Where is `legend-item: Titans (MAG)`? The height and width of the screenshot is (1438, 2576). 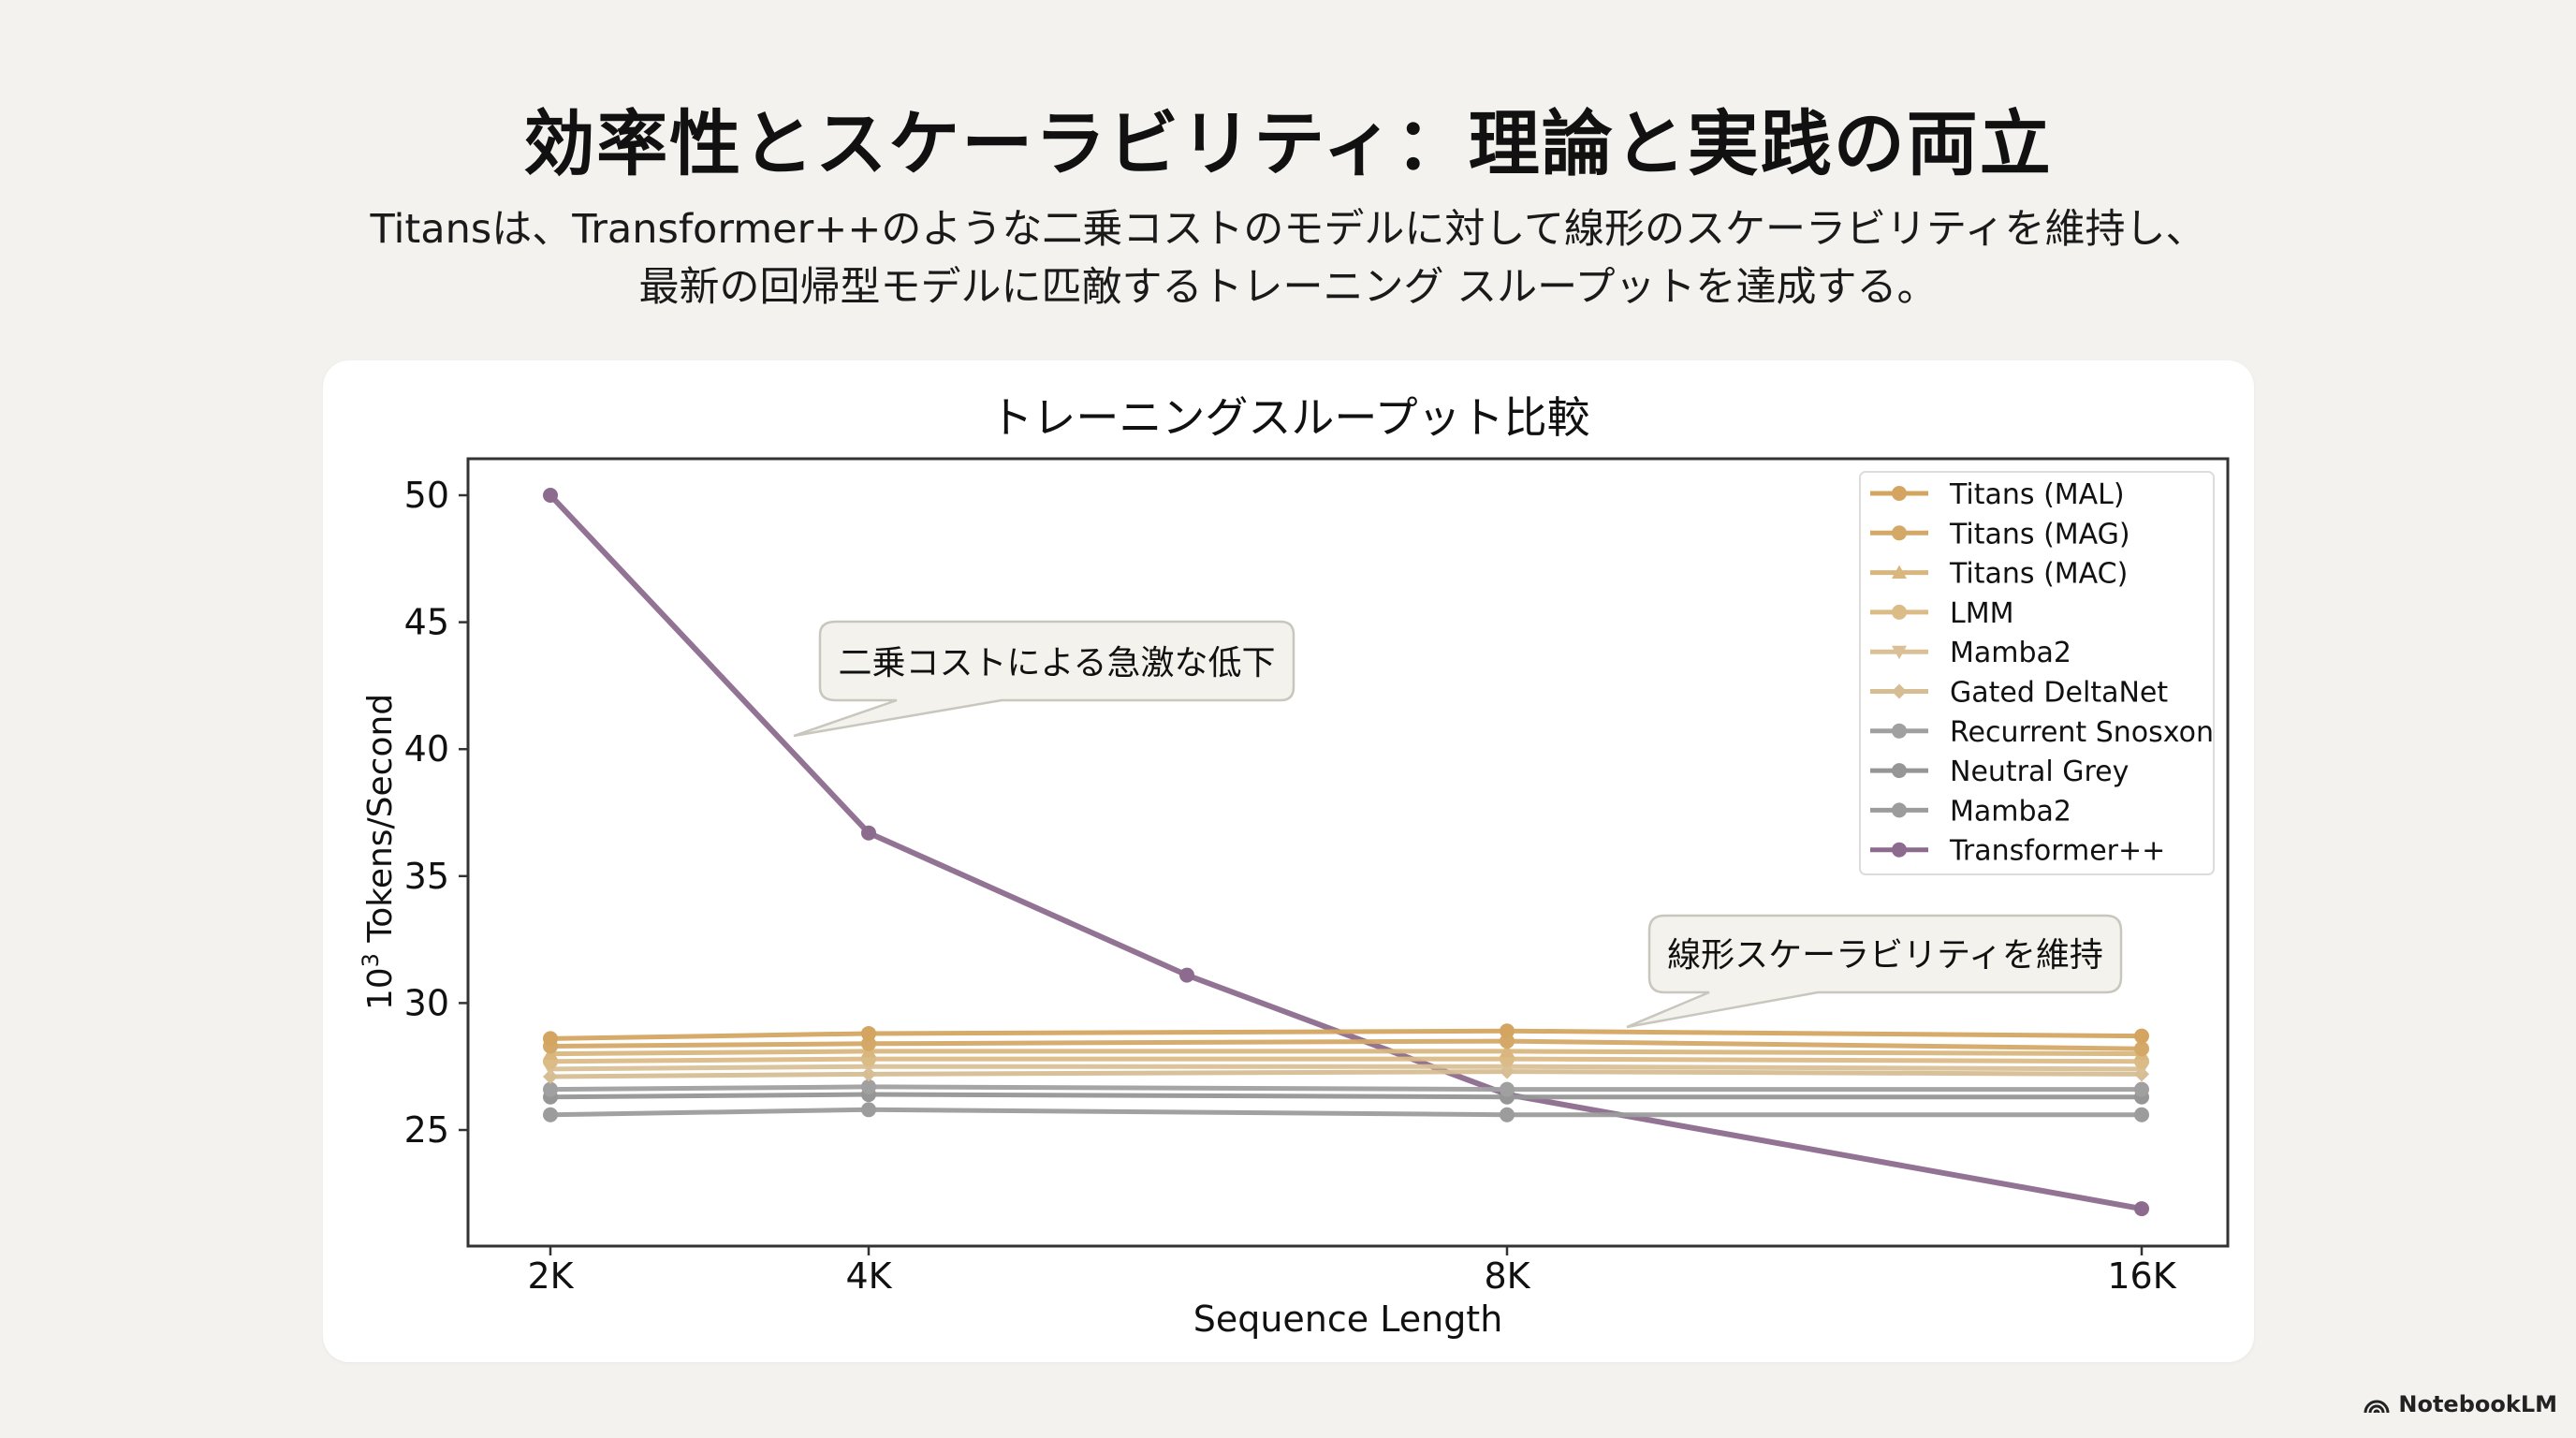 legend-item: Titans (MAG) is located at coordinates (2000, 534).